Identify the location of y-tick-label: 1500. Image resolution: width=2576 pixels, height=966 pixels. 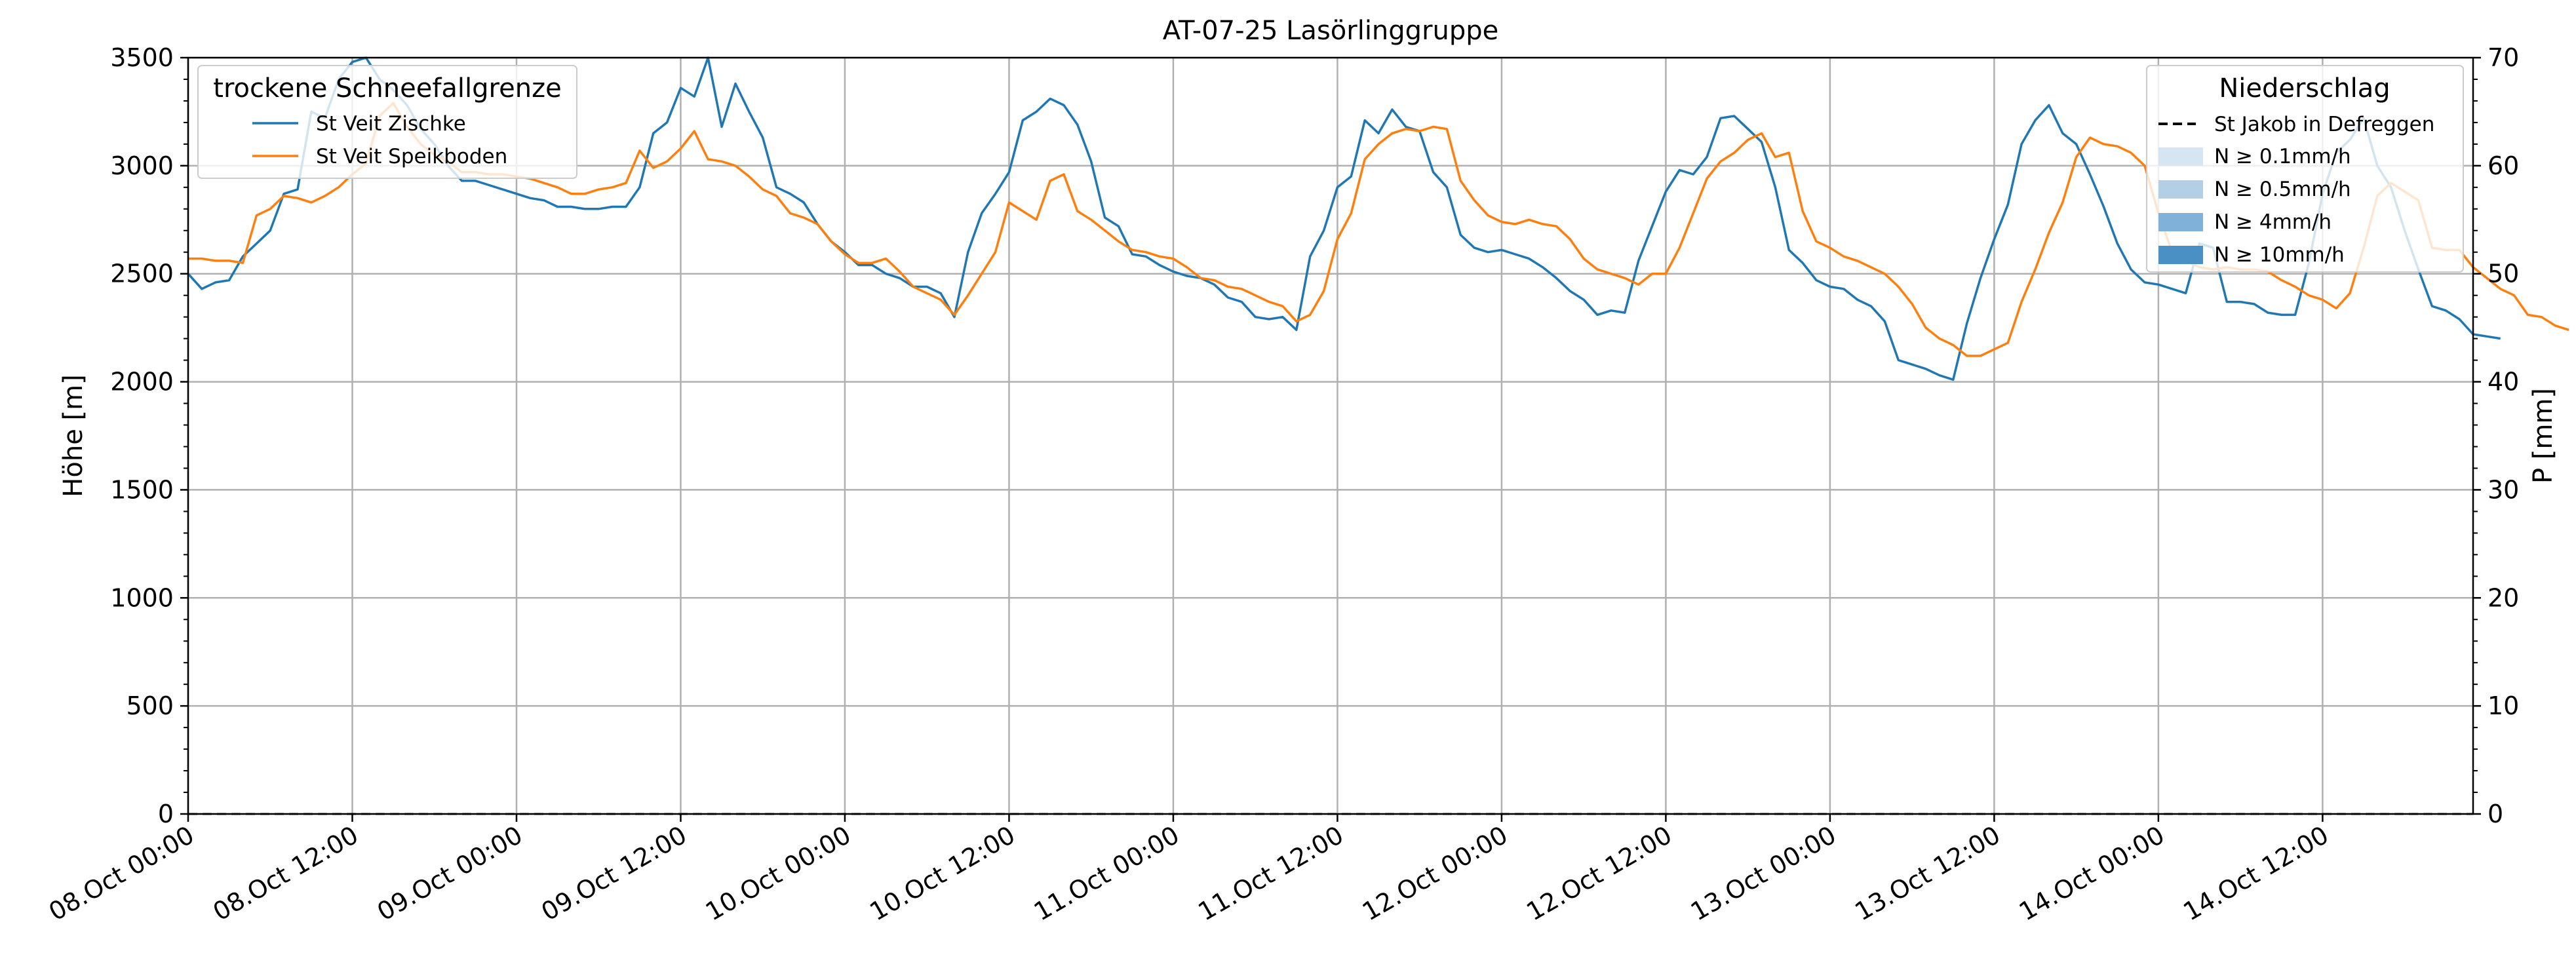
(142, 489).